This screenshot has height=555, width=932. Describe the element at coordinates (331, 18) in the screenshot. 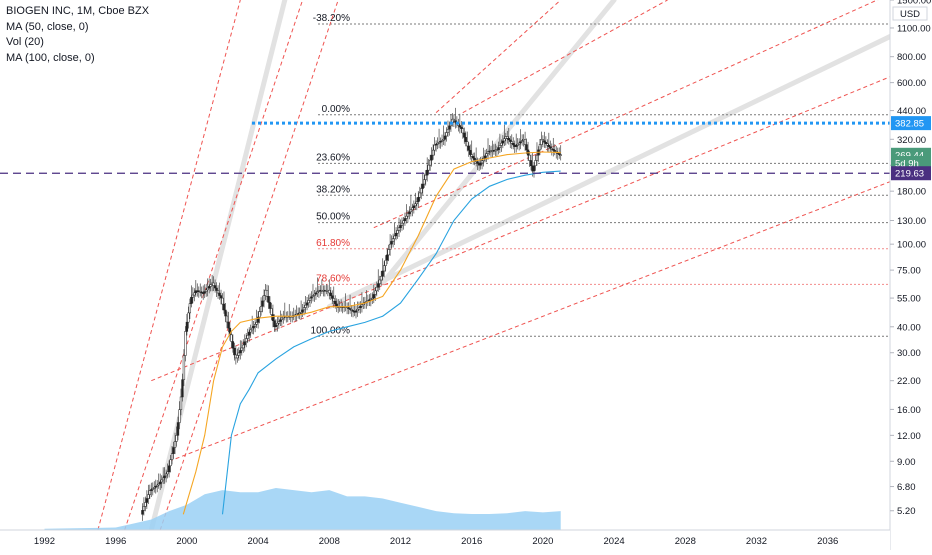

I see `fib-label-0: -38.20%` at that location.